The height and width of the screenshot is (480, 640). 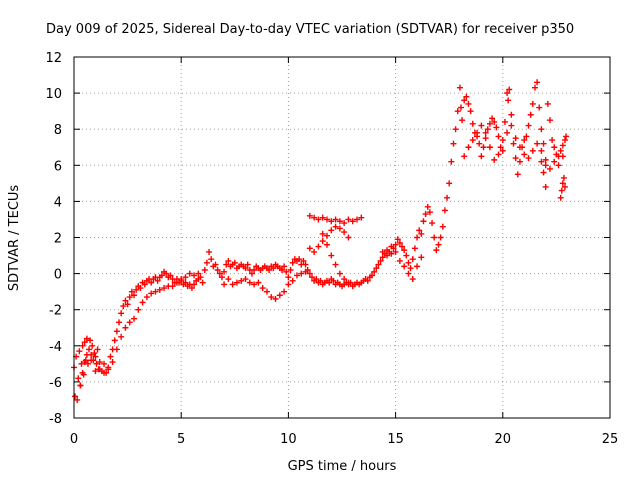 What do you see at coordinates (58, 239) in the screenshot?
I see `y-tick-label: 2` at bounding box center [58, 239].